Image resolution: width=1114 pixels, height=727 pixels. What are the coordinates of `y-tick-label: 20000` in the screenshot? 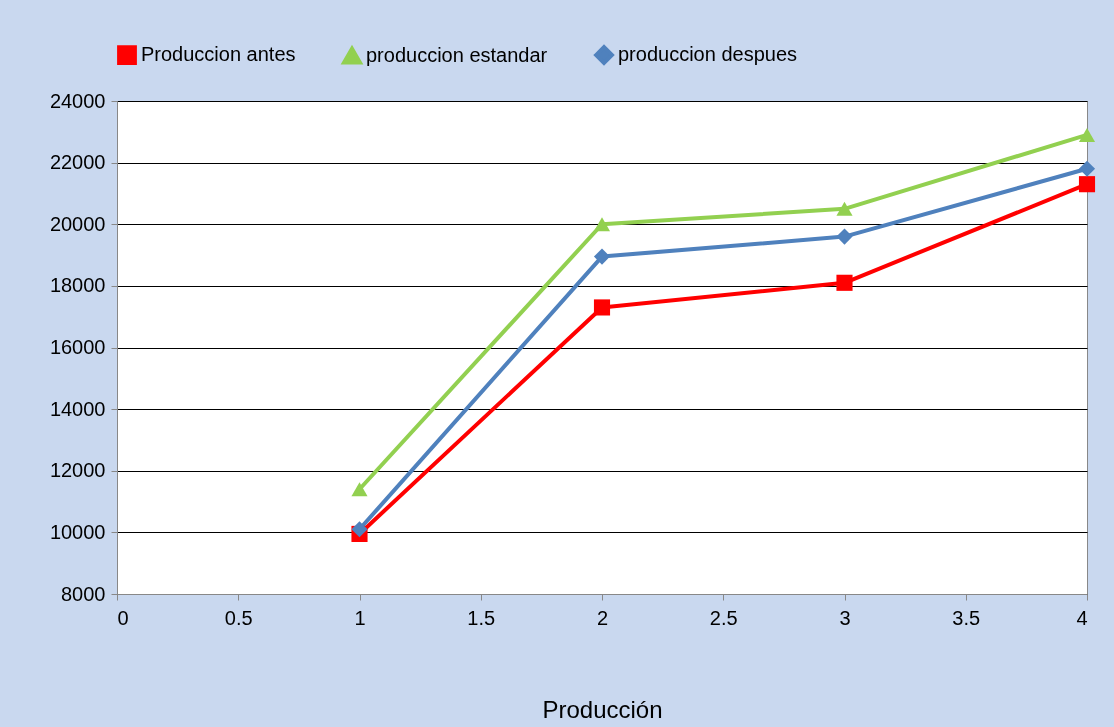 It's located at (77, 223).